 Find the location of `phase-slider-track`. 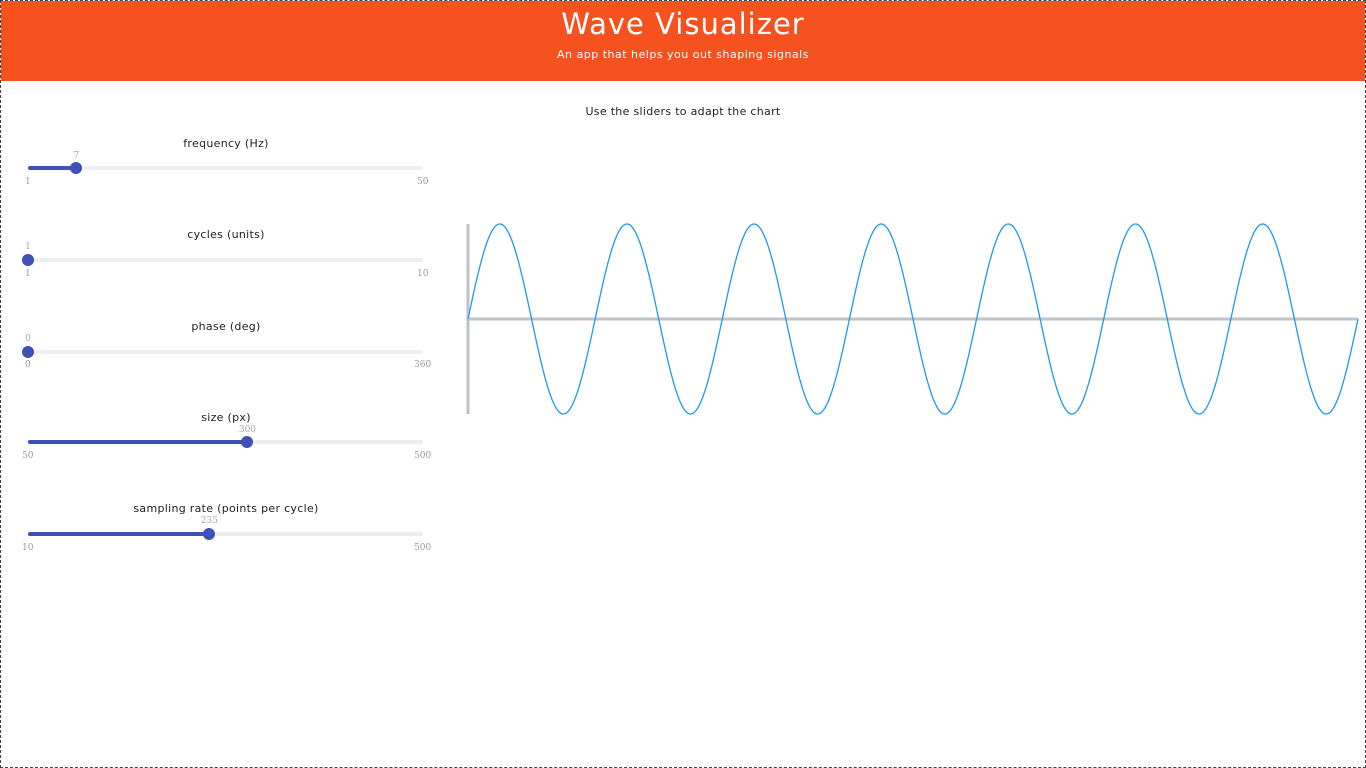

phase-slider-track is located at coordinates (222, 352).